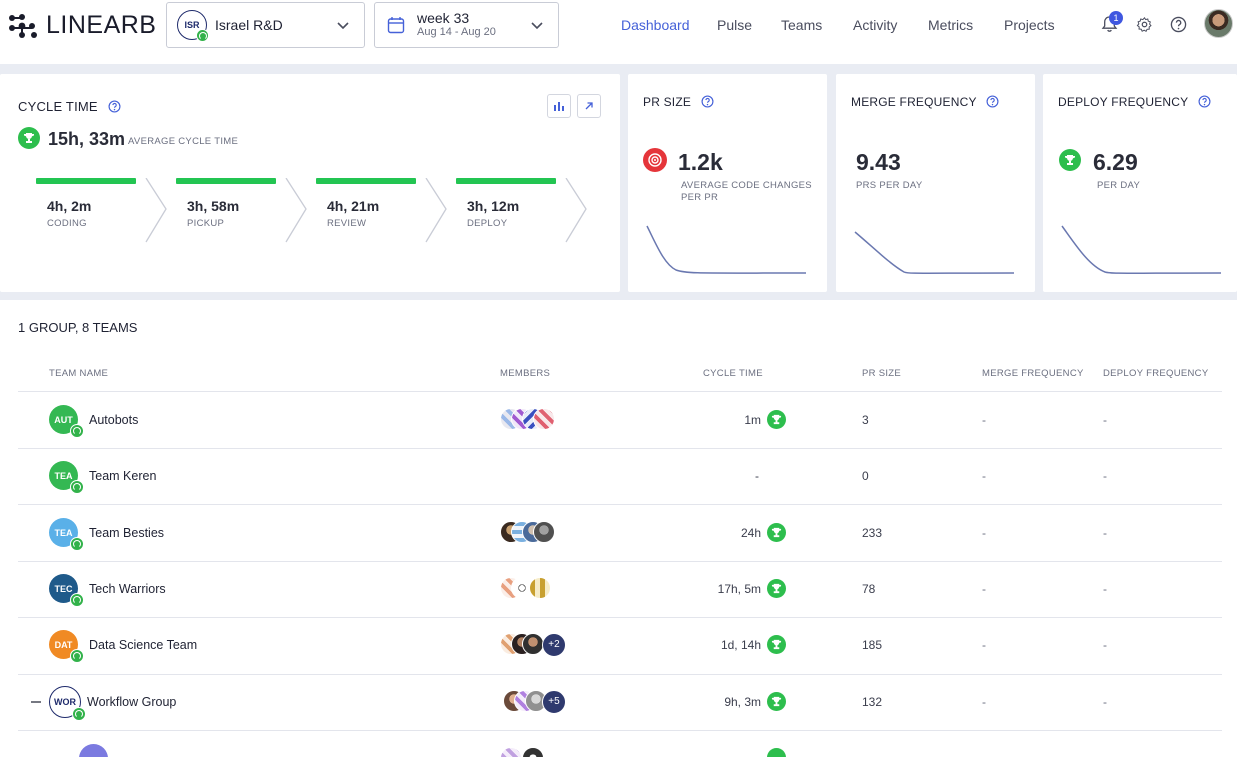 The height and width of the screenshot is (757, 1237). I want to click on merge-frequency-caption: PRS PER DAY, so click(889, 185).